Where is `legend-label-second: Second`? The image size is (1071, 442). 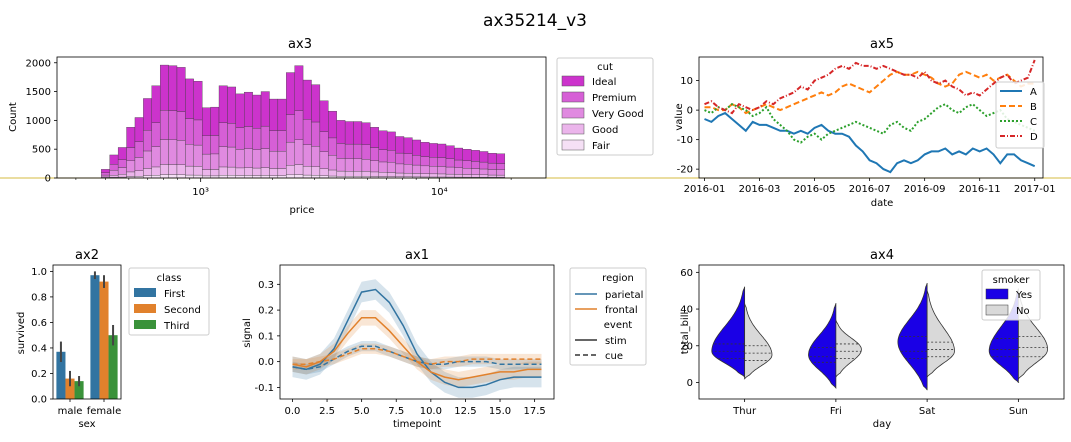 legend-label-second: Second is located at coordinates (182, 310).